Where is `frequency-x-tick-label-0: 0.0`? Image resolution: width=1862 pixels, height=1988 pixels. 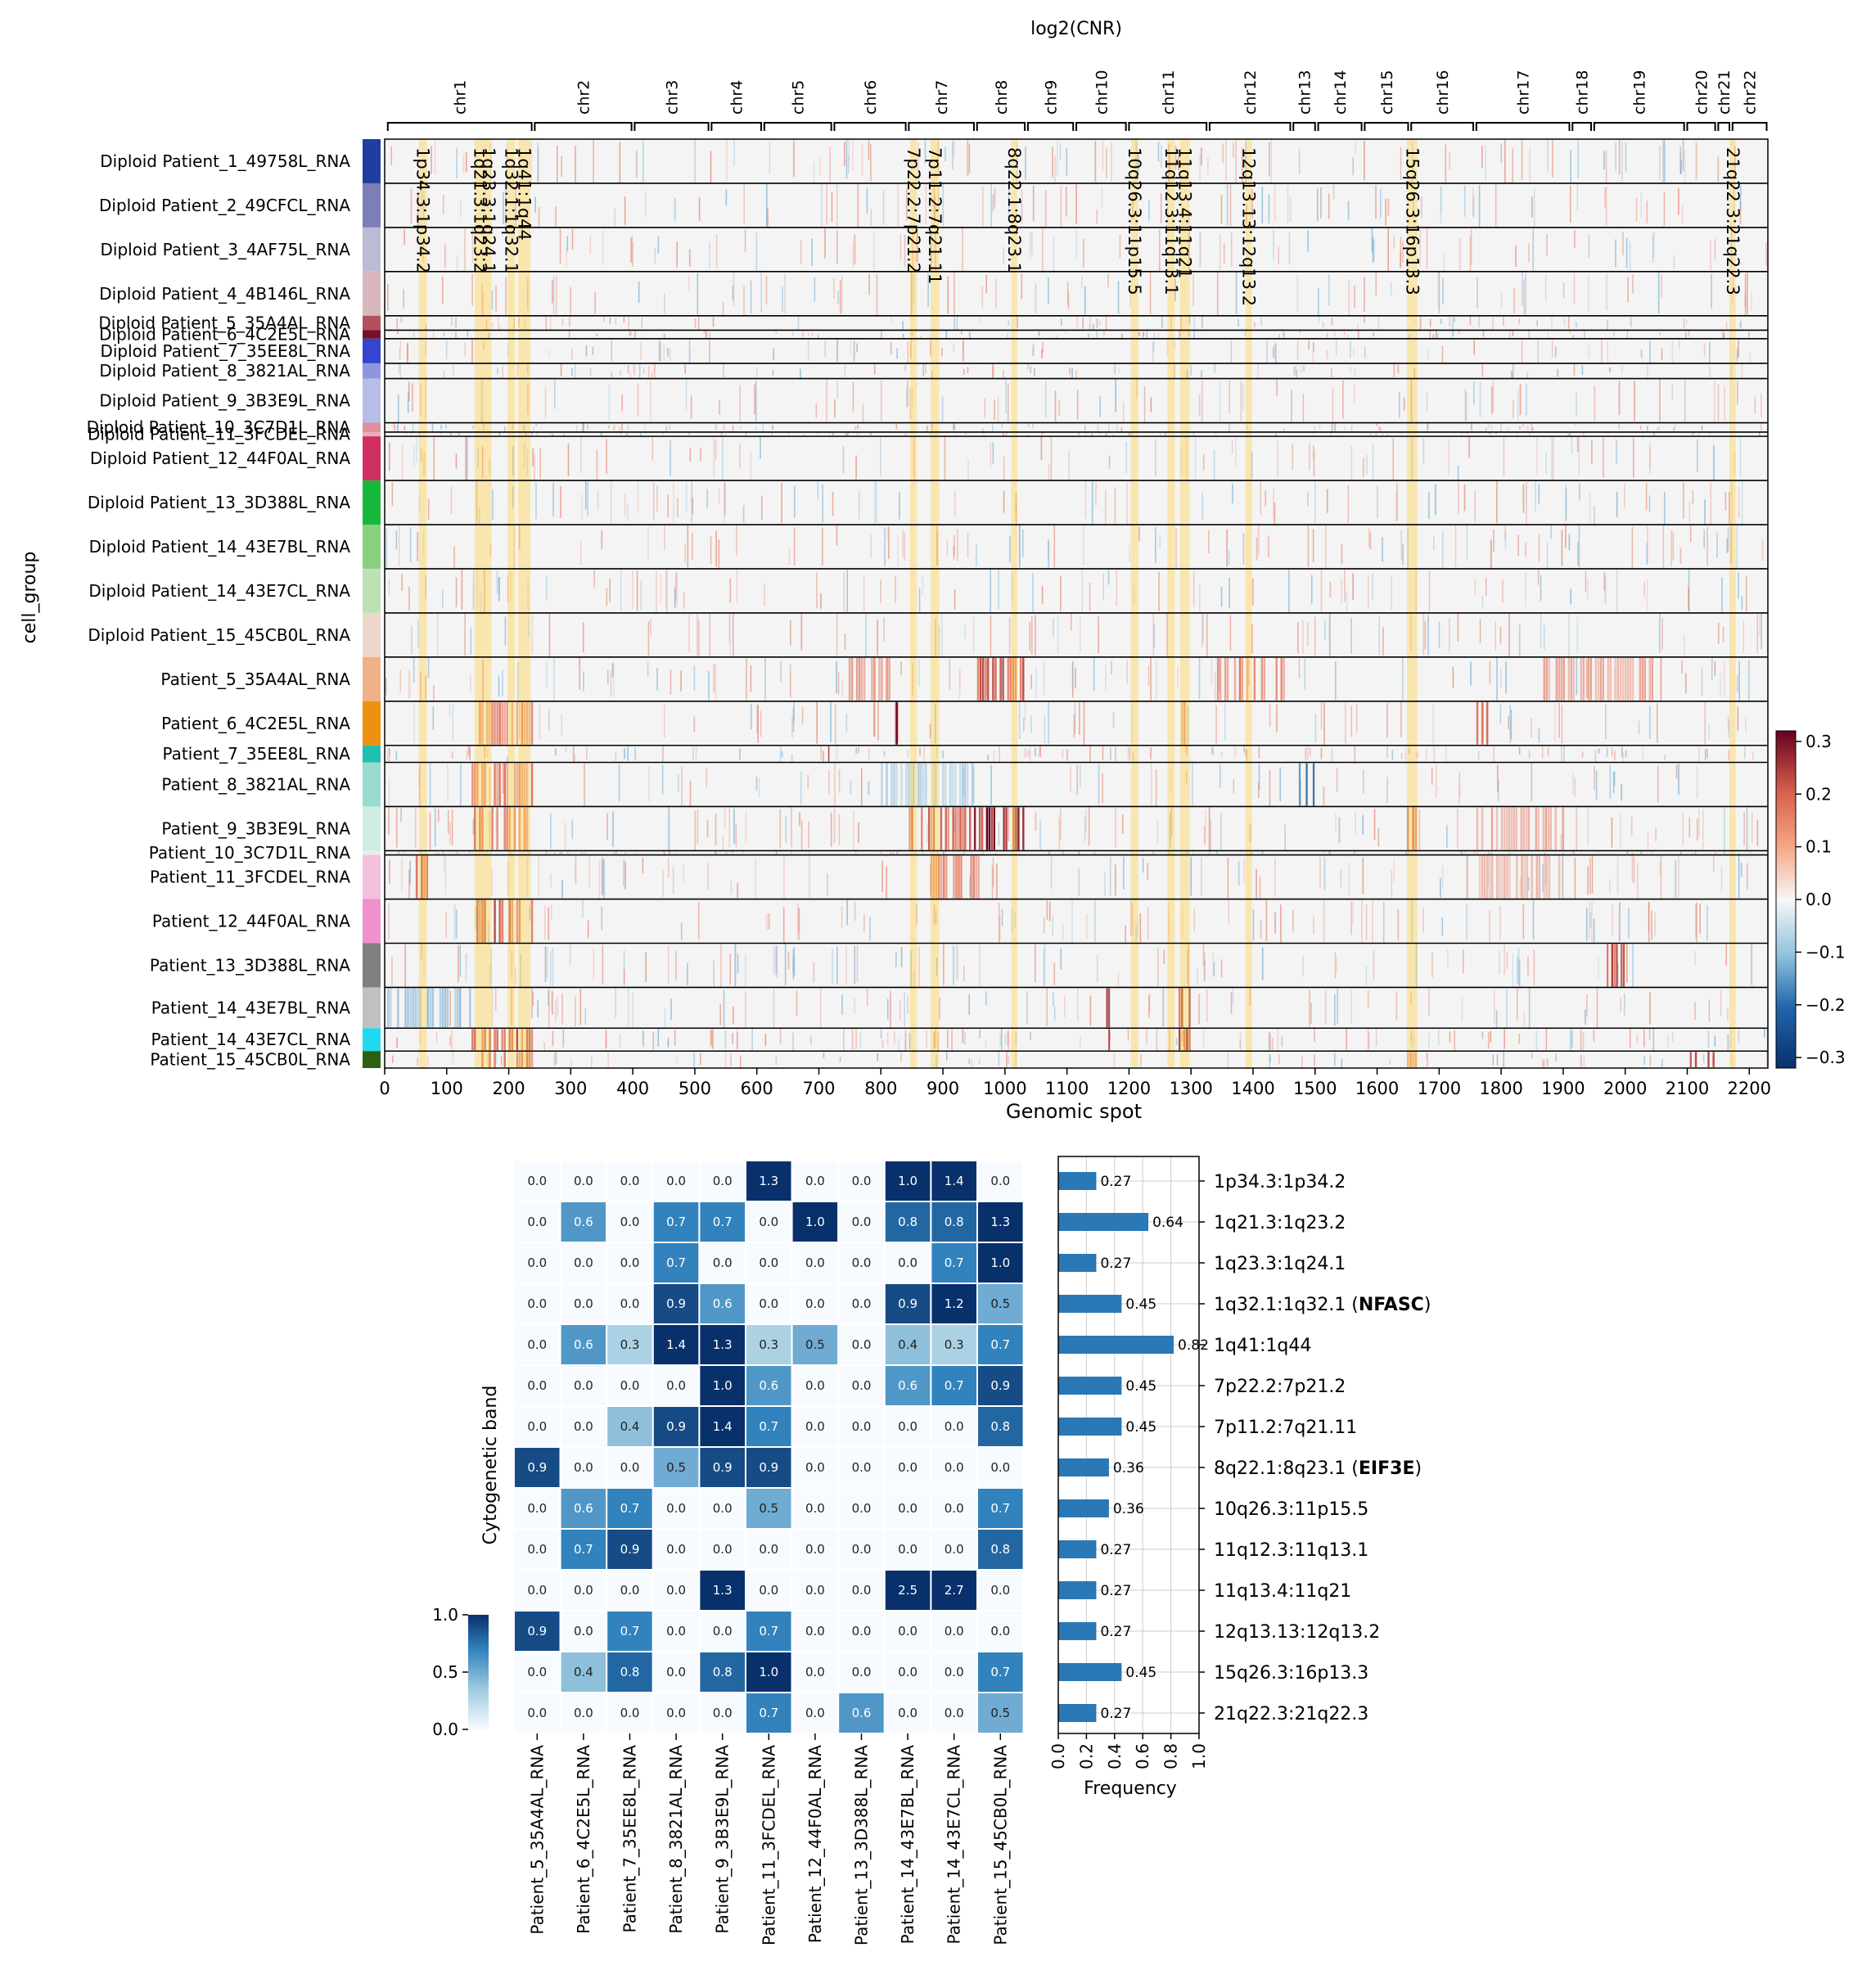 frequency-x-tick-label-0: 0.0 is located at coordinates (1058, 1756).